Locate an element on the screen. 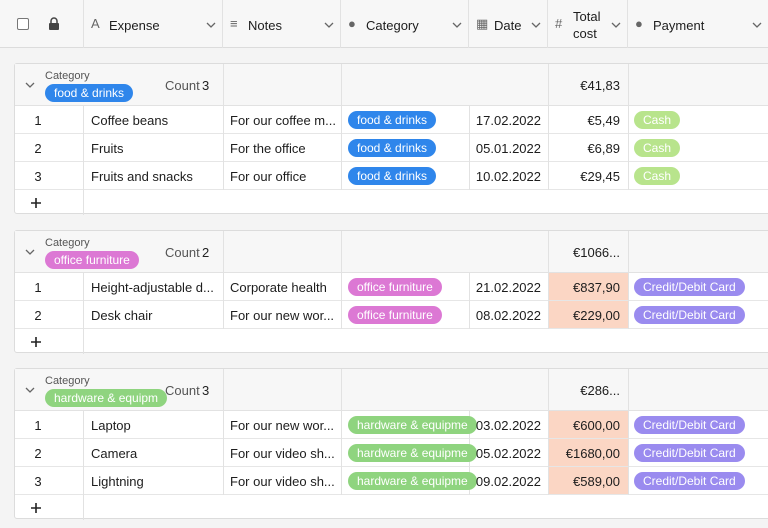  column-header: Total cost is located at coordinates (587, 25).